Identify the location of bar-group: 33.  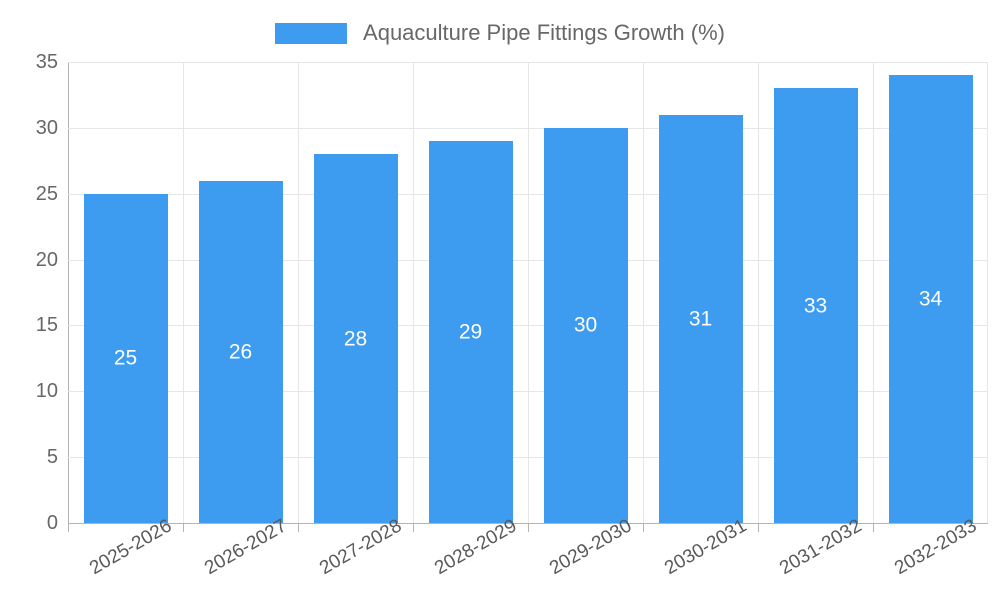
(815, 292).